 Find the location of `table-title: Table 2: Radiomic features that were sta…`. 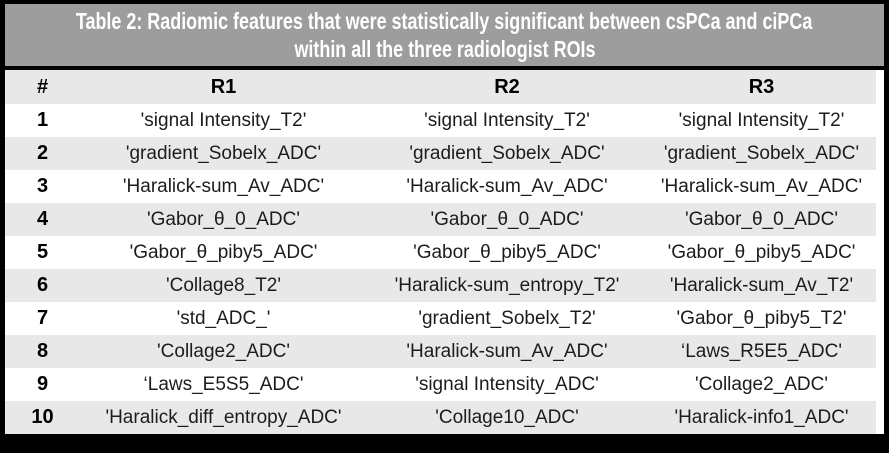

table-title: Table 2: Radiomic features that were sta… is located at coordinates (444, 35).